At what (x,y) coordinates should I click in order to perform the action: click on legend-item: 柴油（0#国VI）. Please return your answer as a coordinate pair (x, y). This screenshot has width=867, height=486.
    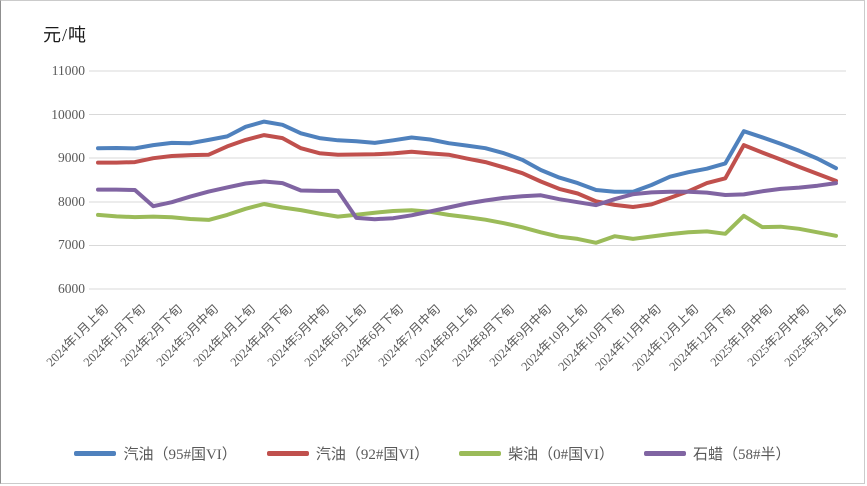
    Looking at the image, I should click on (536, 453).